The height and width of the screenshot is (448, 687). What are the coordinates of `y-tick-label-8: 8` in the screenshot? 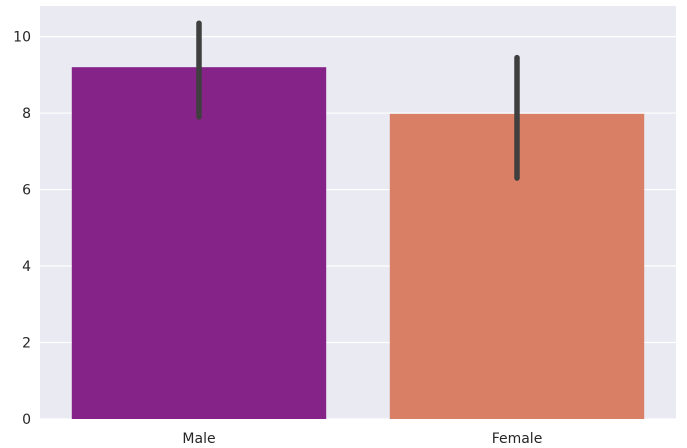 It's located at (26, 114).